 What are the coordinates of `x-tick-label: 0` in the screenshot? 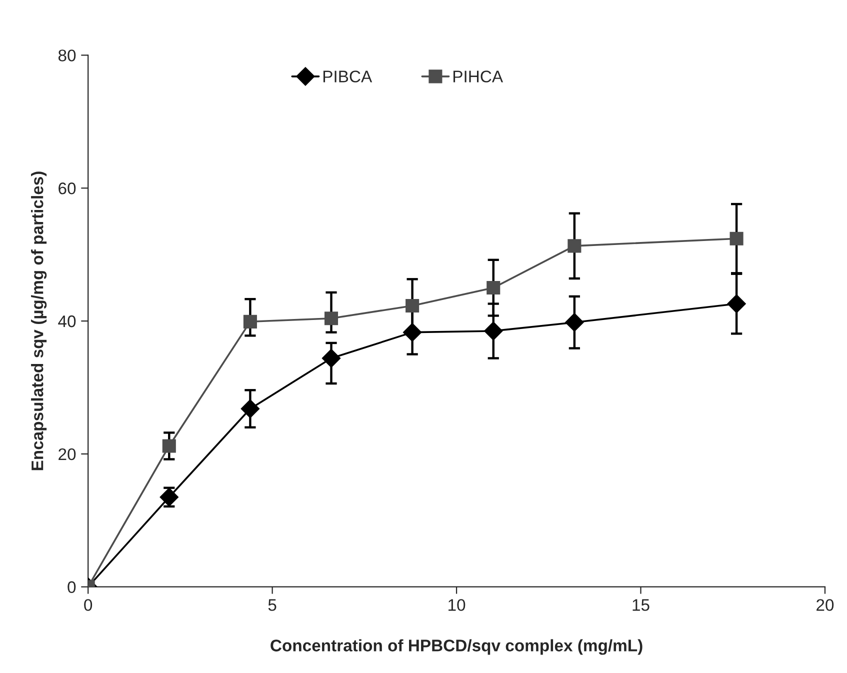 It's located at (88, 605).